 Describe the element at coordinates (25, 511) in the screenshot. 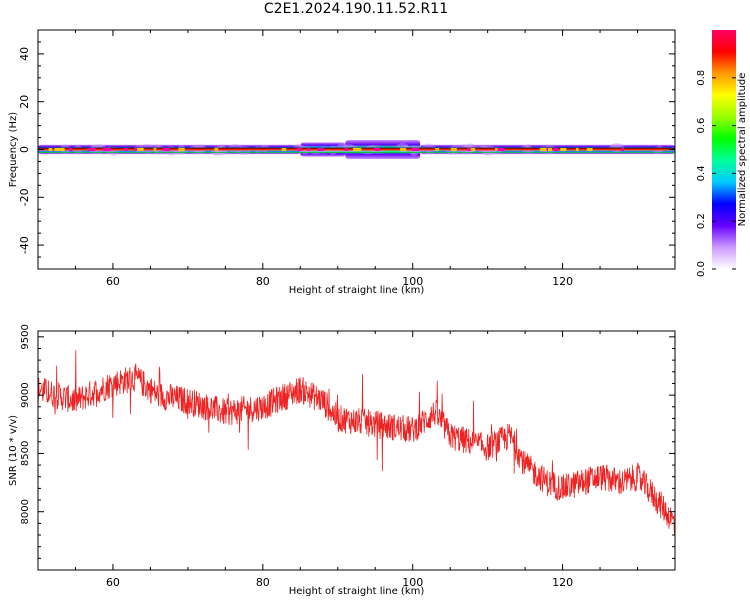

I see `snr-ytick-label: 8000` at that location.